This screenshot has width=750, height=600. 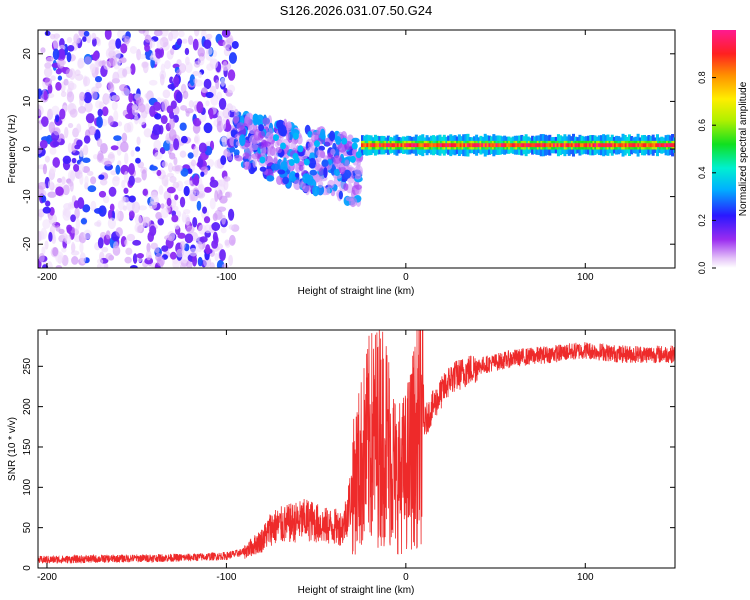 What do you see at coordinates (27, 406) in the screenshot?
I see `snr-y-tick-label: 200` at bounding box center [27, 406].